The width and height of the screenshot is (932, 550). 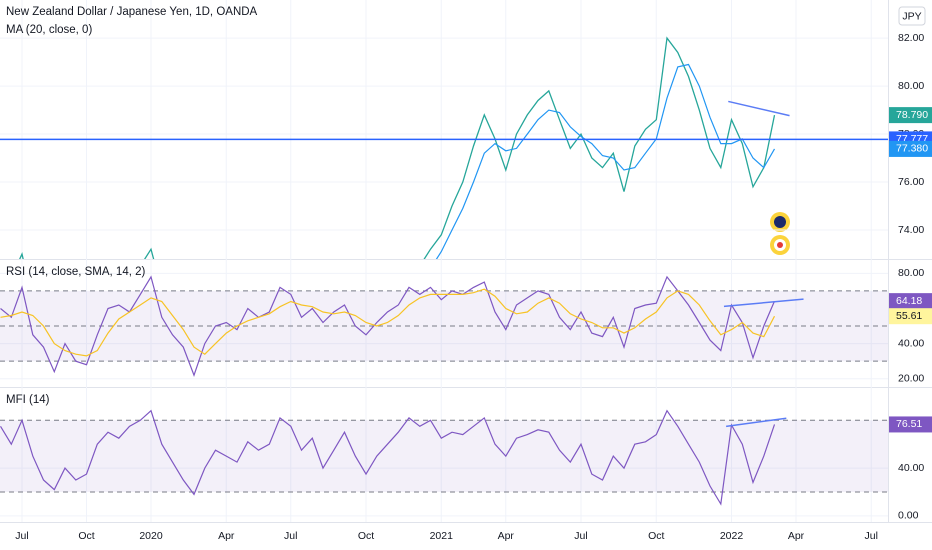 What do you see at coordinates (444, 456) in the screenshot?
I see `band-fill` at bounding box center [444, 456].